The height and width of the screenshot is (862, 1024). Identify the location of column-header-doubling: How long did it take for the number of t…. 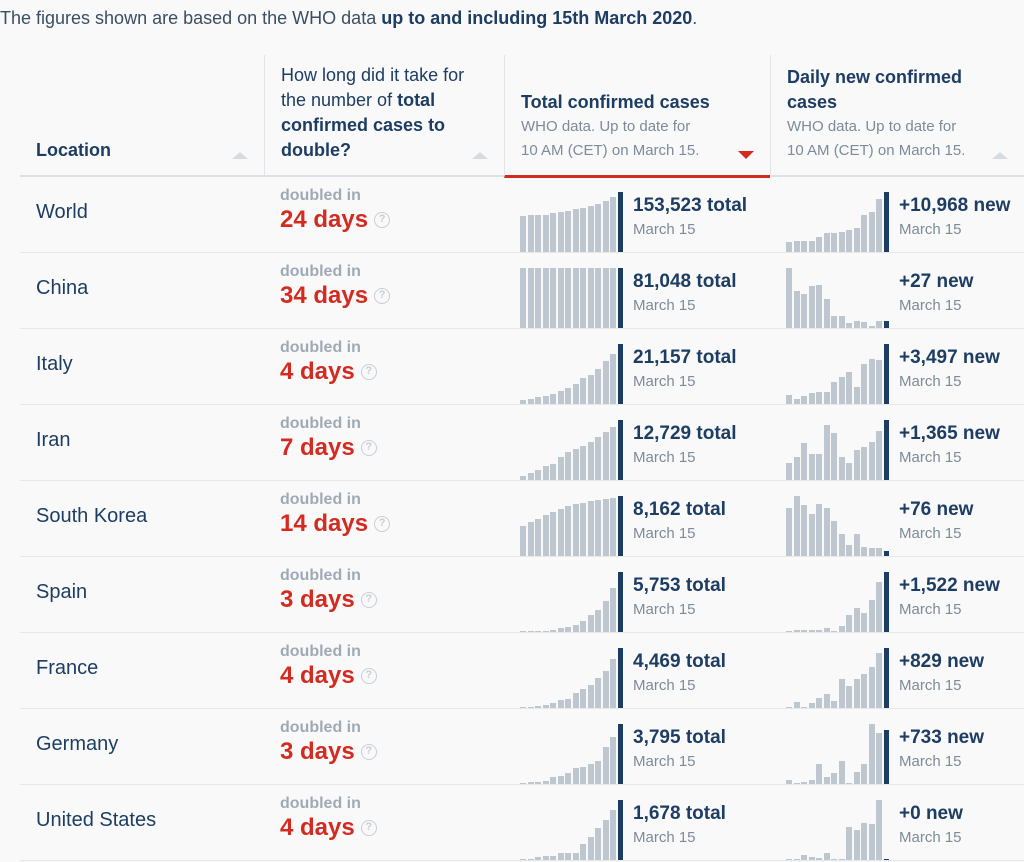
(384, 115).